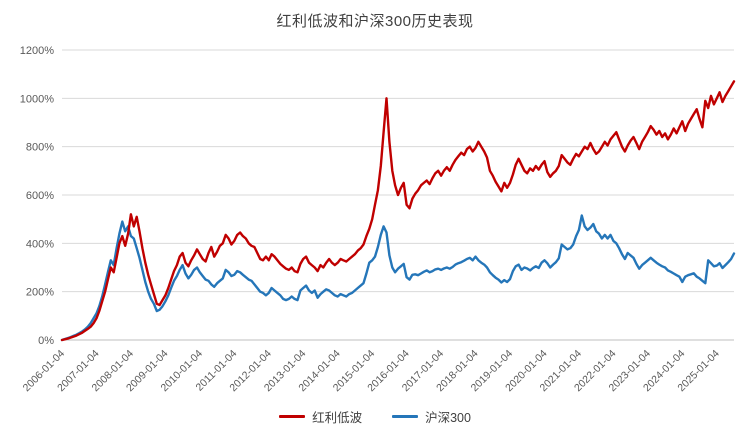 This screenshot has height=446, width=750. What do you see at coordinates (448, 417) in the screenshot?
I see `legend-label: 沪深300` at bounding box center [448, 417].